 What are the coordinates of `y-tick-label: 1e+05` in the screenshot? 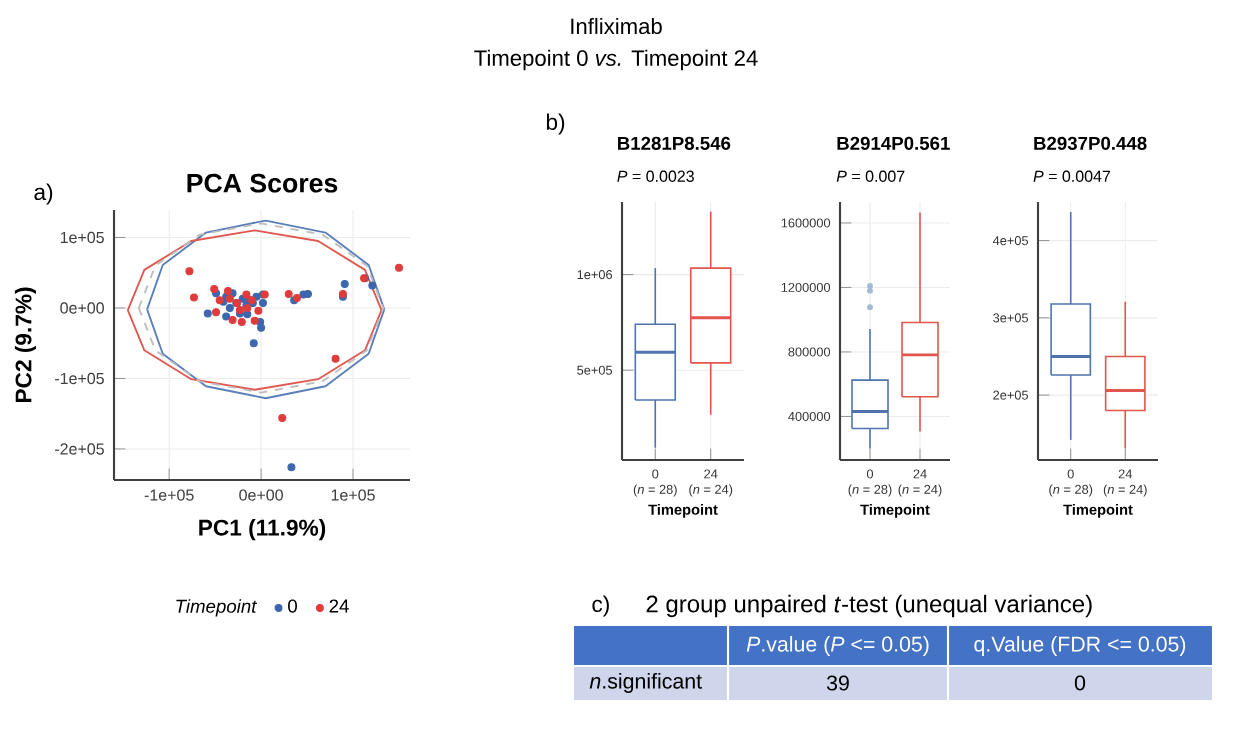 It's located at (82, 237).